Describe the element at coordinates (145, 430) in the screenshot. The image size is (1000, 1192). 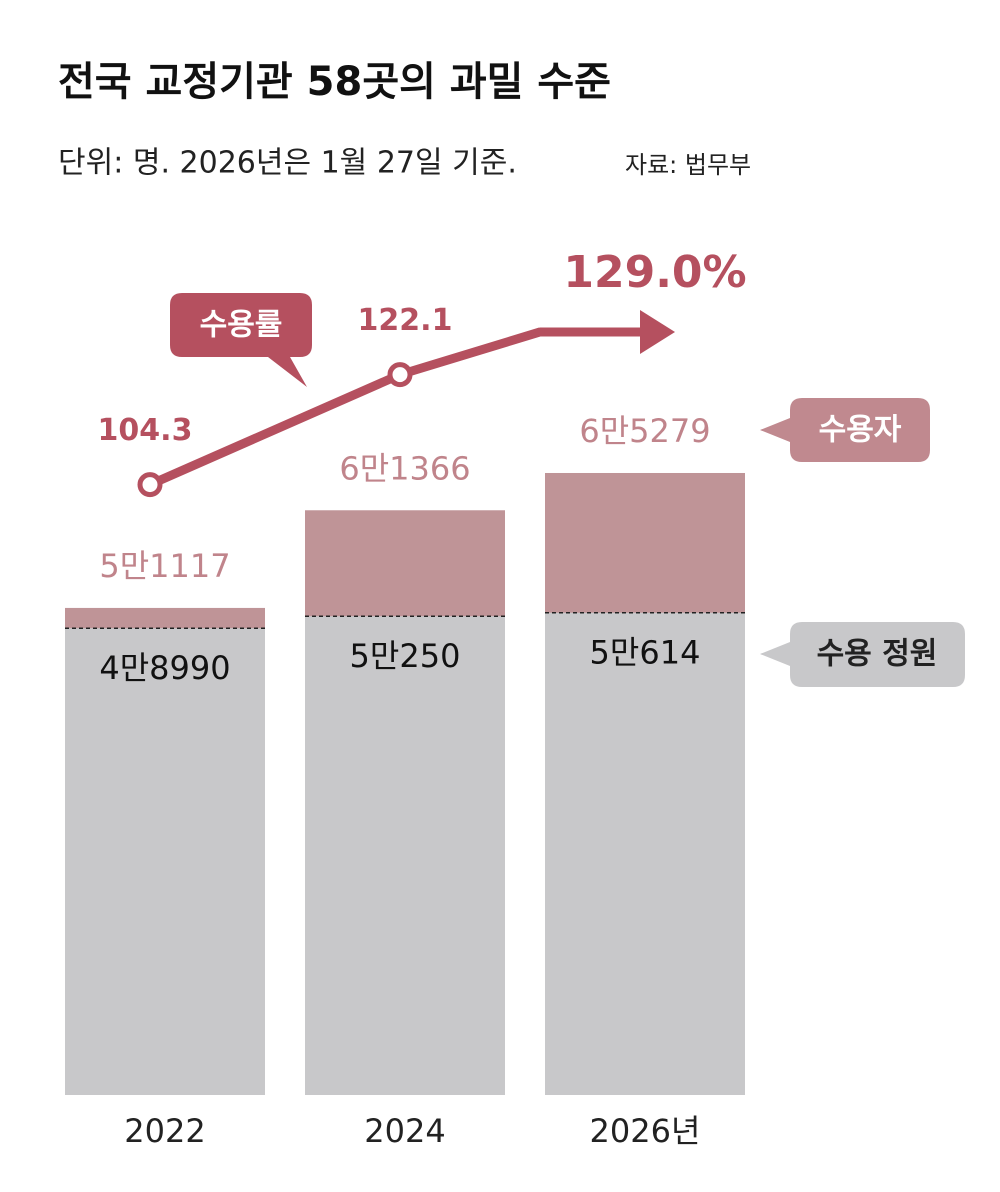
I see `line-value-label: 104.3` at that location.